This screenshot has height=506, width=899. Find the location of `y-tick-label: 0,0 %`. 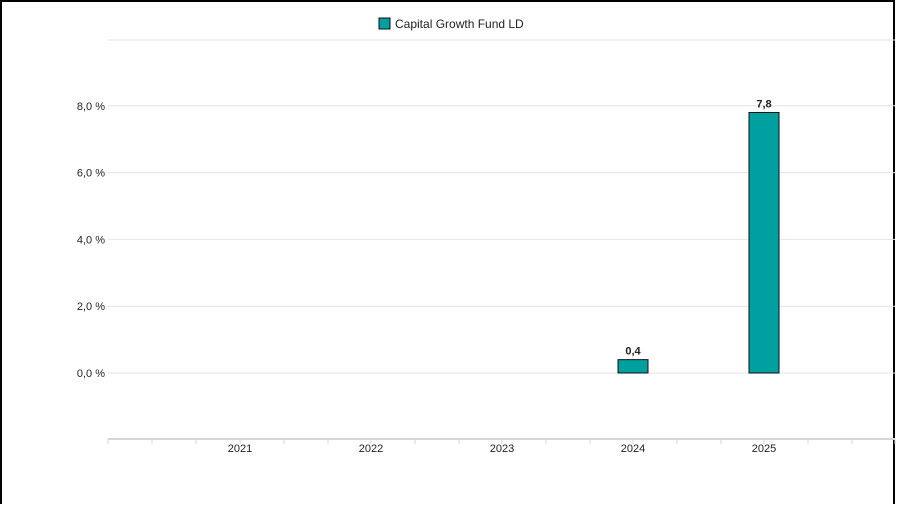

y-tick-label: 0,0 % is located at coordinates (91, 374).